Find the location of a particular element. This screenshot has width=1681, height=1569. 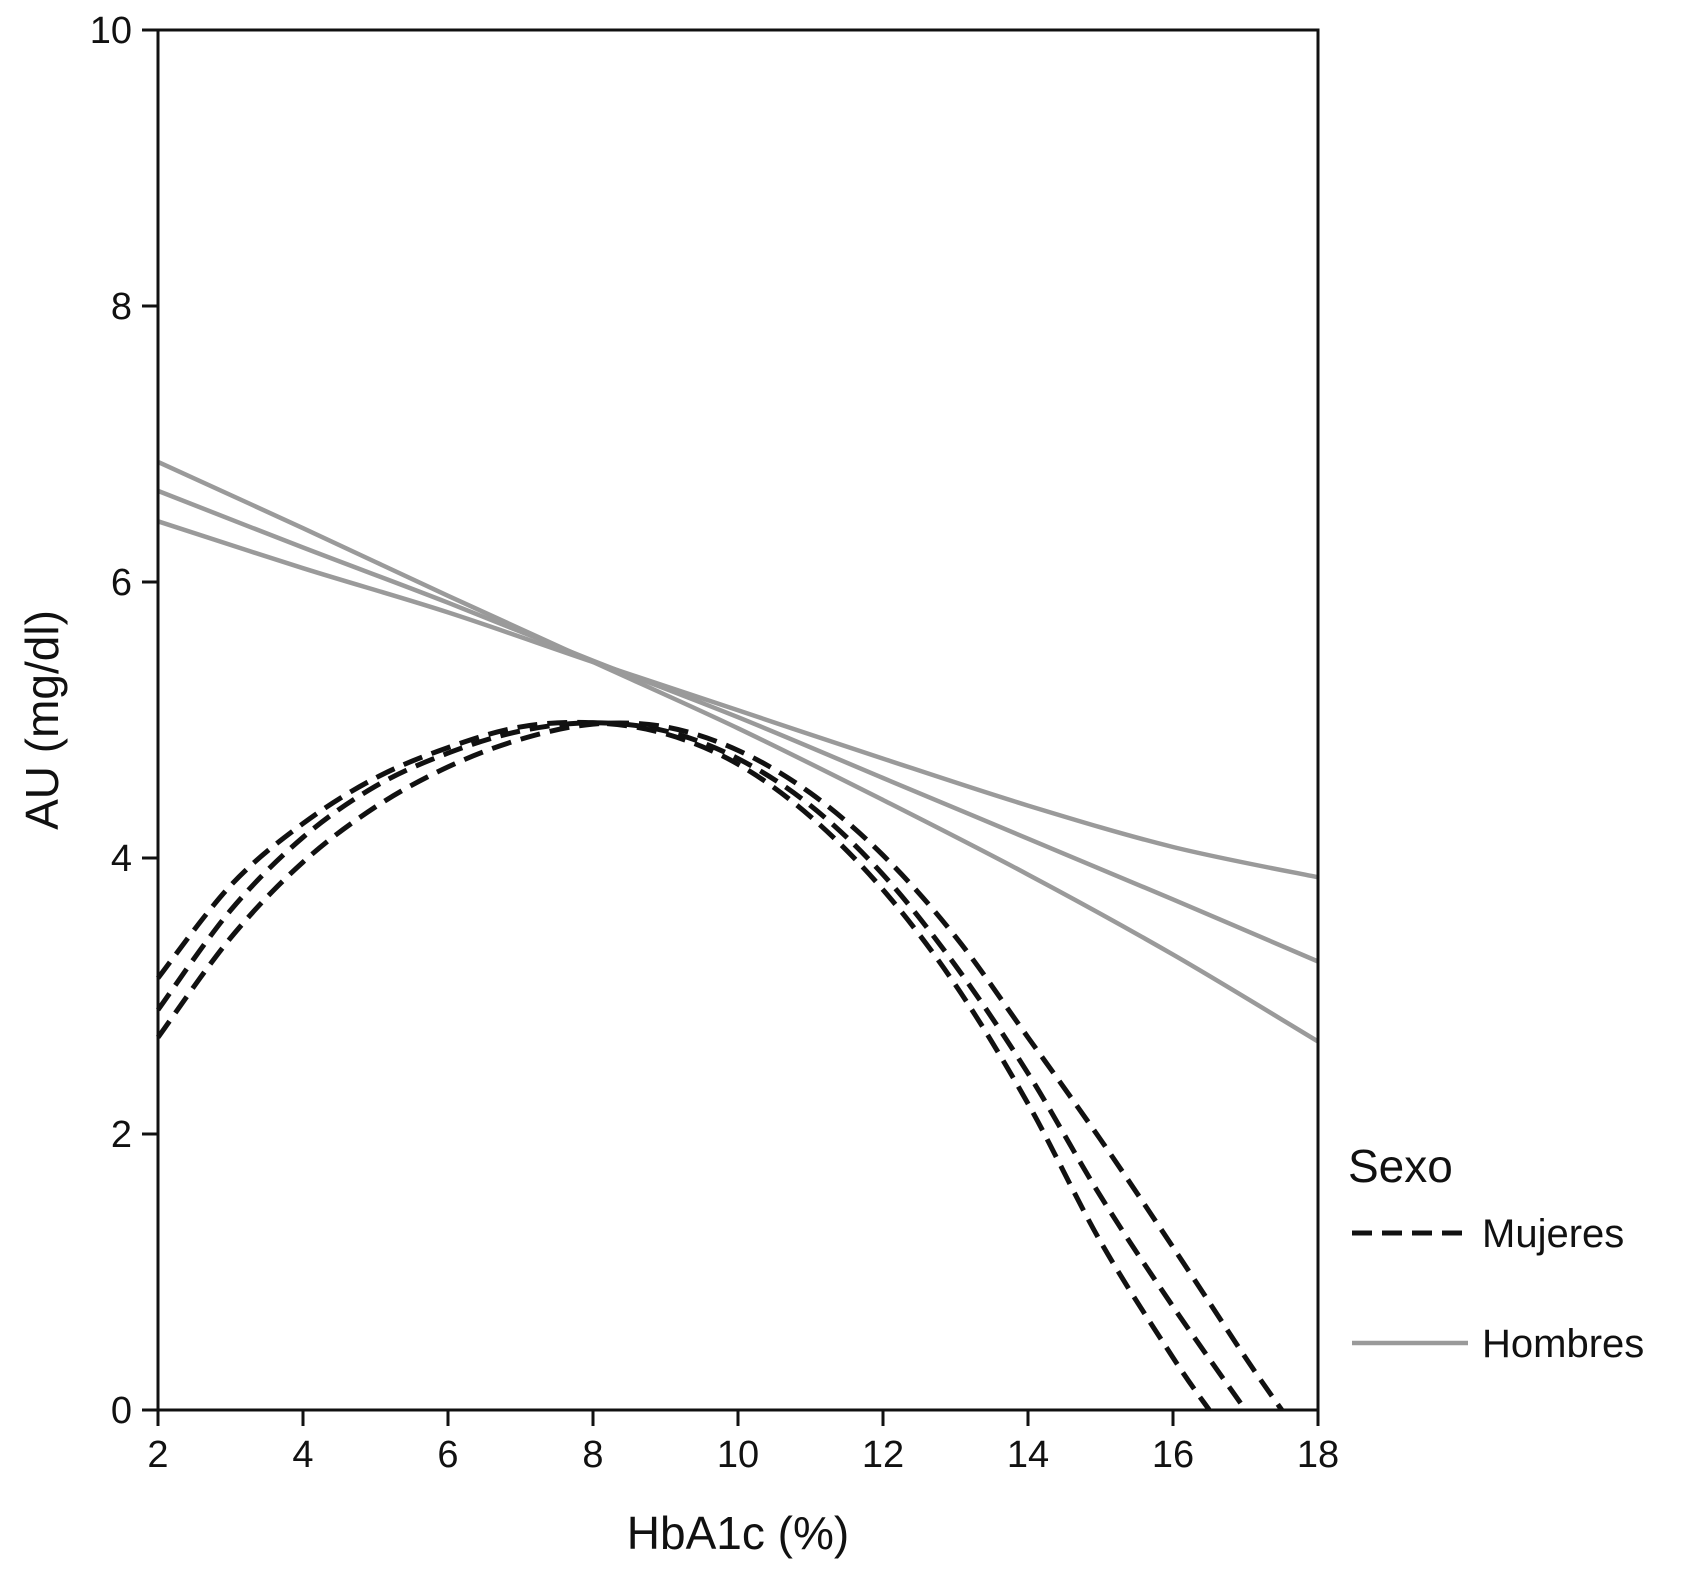

x-tick-label: 18 is located at coordinates (1318, 1455).